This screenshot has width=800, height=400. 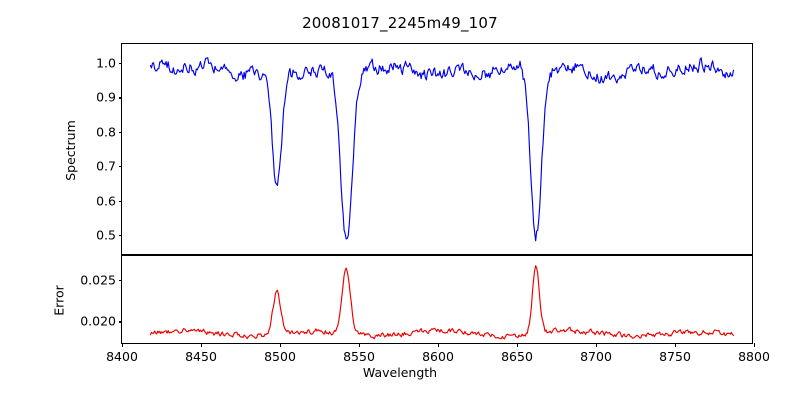 What do you see at coordinates (98, 279) in the screenshot?
I see `error-y-tick-label: 0.025` at bounding box center [98, 279].